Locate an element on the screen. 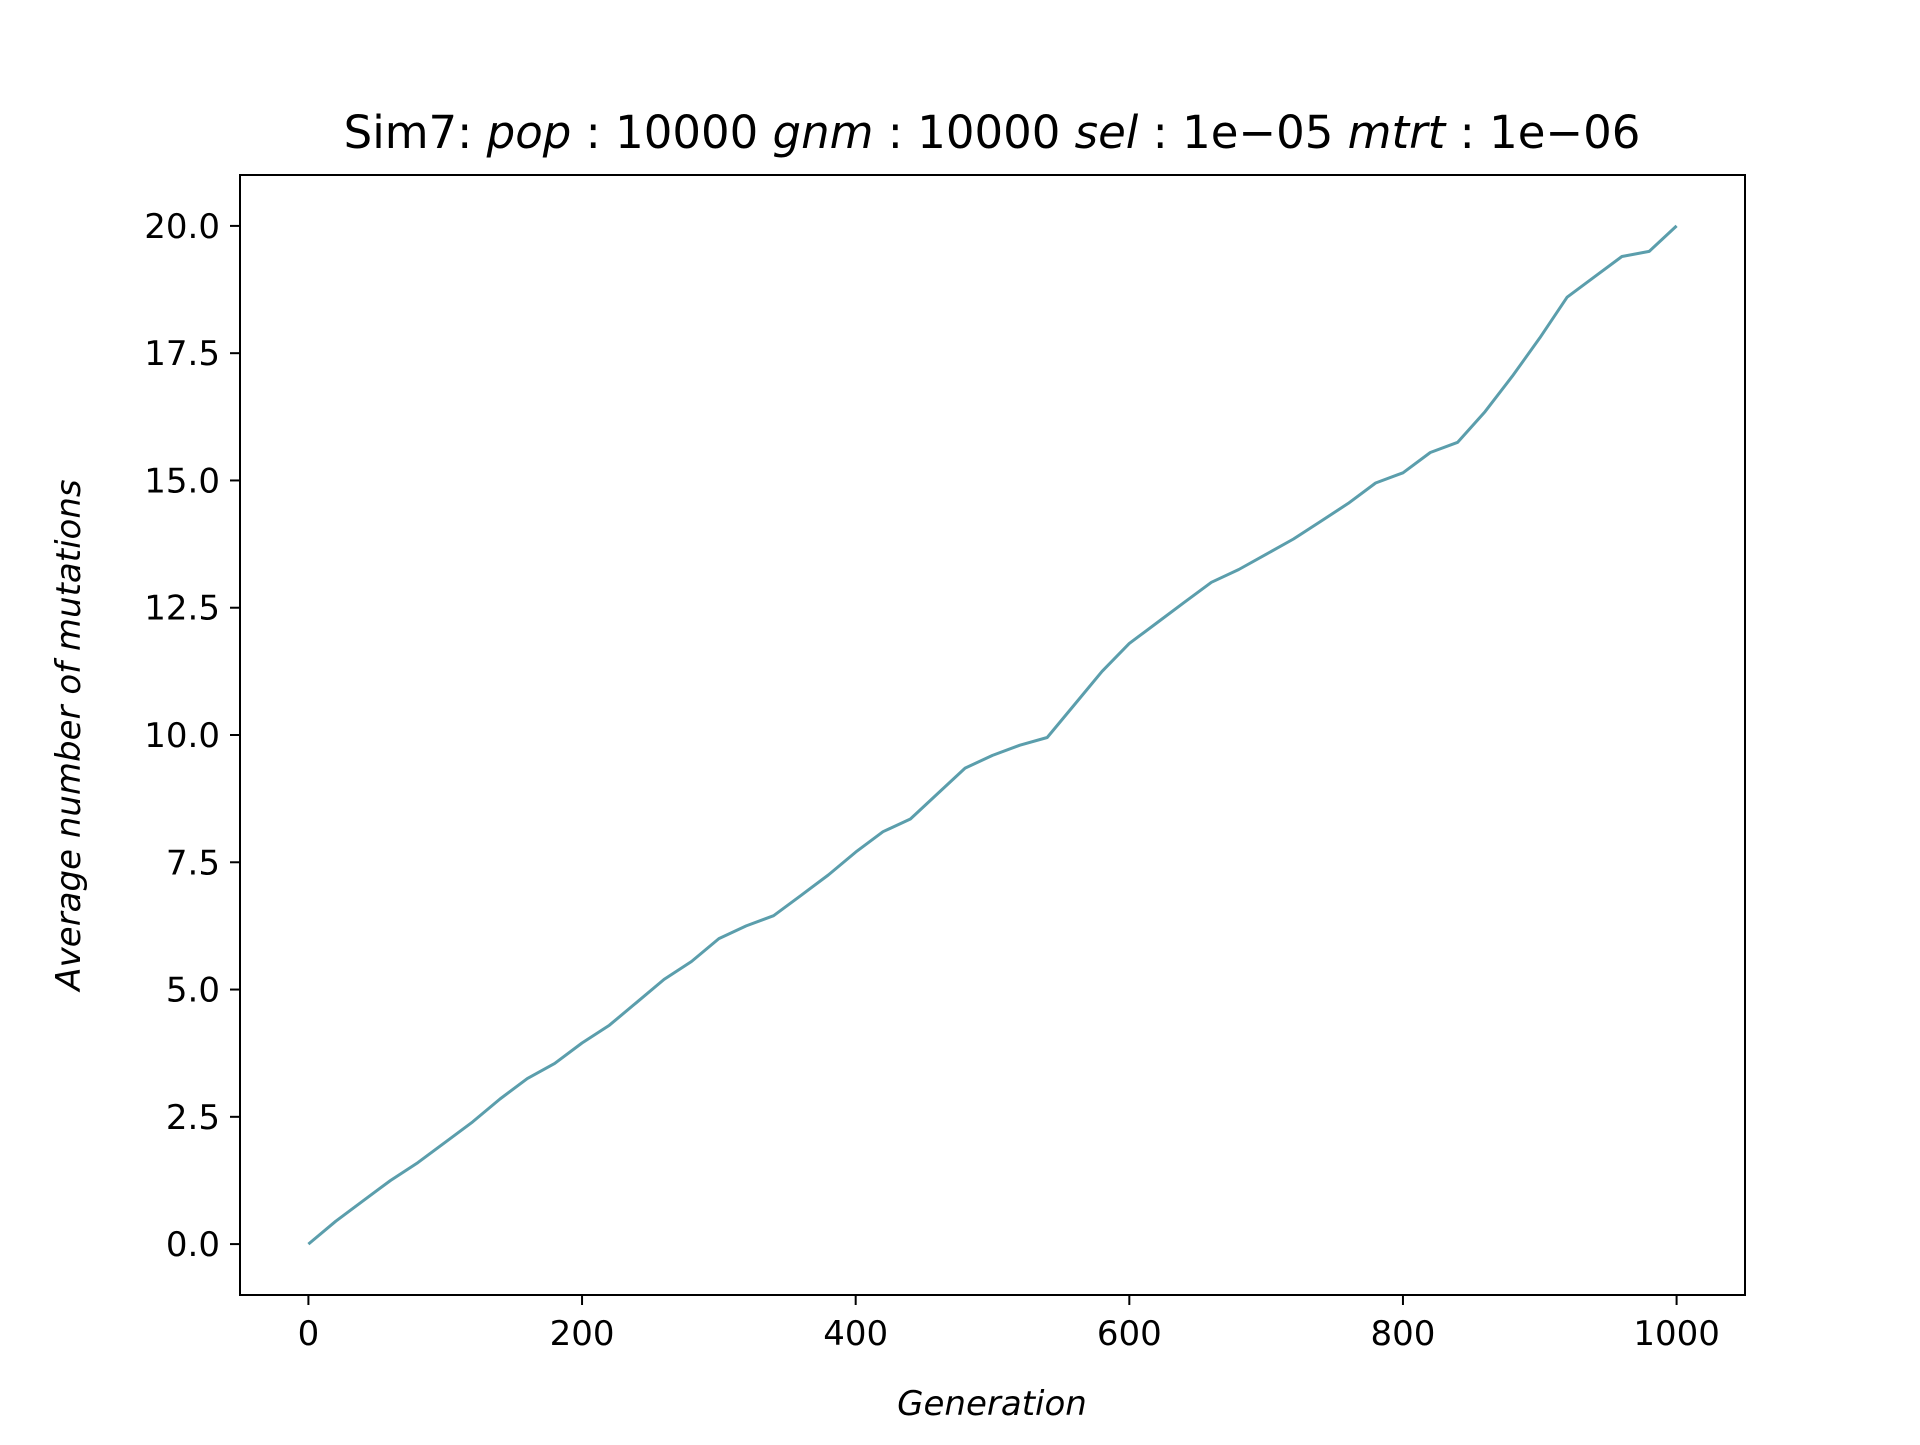 The image size is (1920, 1445). x-tick-label: 800 is located at coordinates (1403, 1334).